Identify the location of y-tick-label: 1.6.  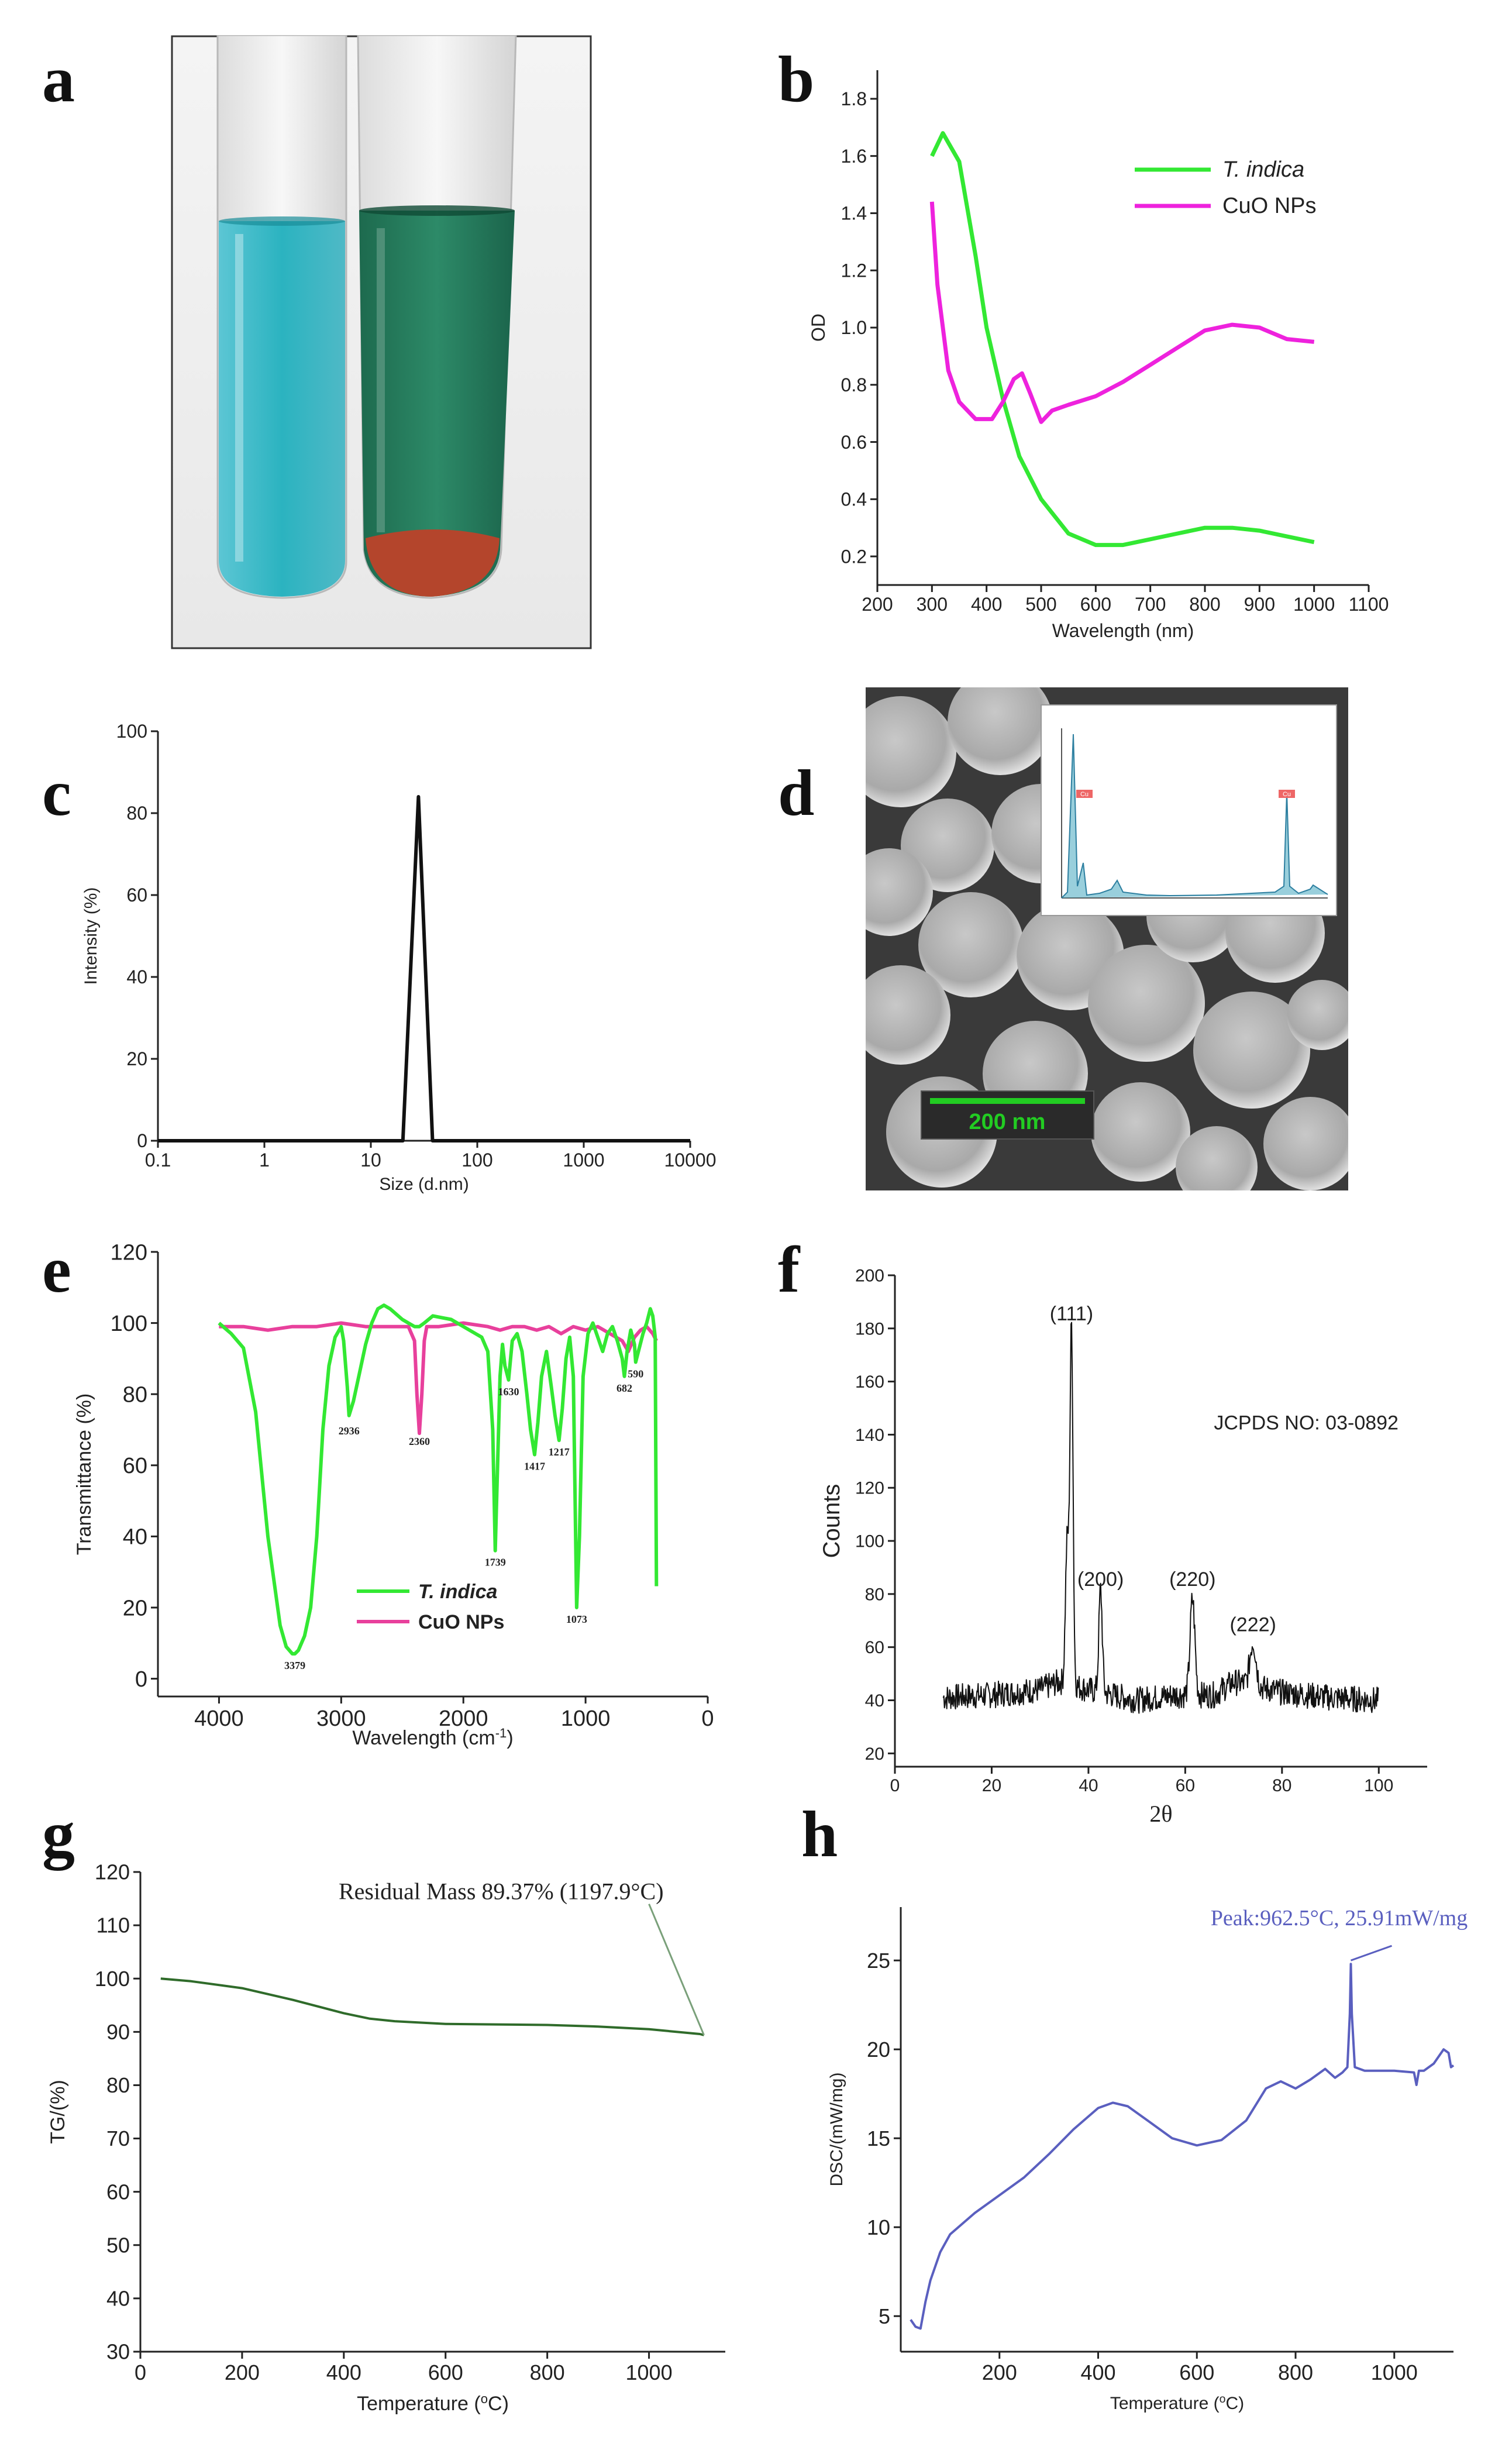
(854, 157).